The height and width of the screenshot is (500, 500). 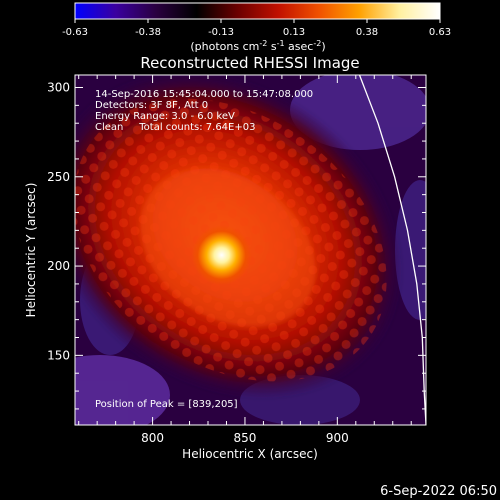 What do you see at coordinates (337, 438) in the screenshot?
I see `x-tick-label: 900` at bounding box center [337, 438].